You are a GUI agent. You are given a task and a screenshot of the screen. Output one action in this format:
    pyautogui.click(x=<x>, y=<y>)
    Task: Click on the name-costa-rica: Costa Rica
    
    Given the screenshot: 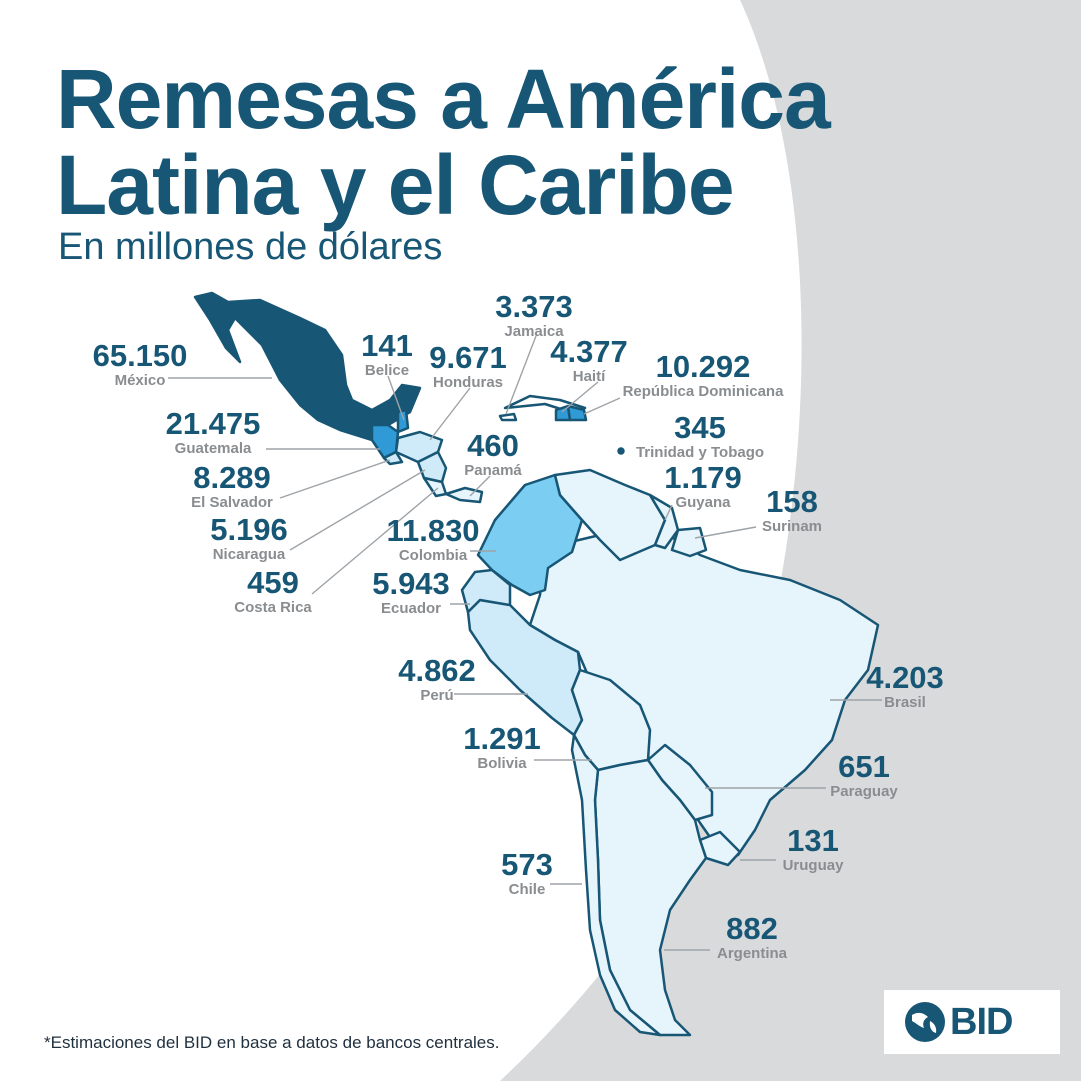 What is the action you would take?
    pyautogui.click(x=273, y=607)
    